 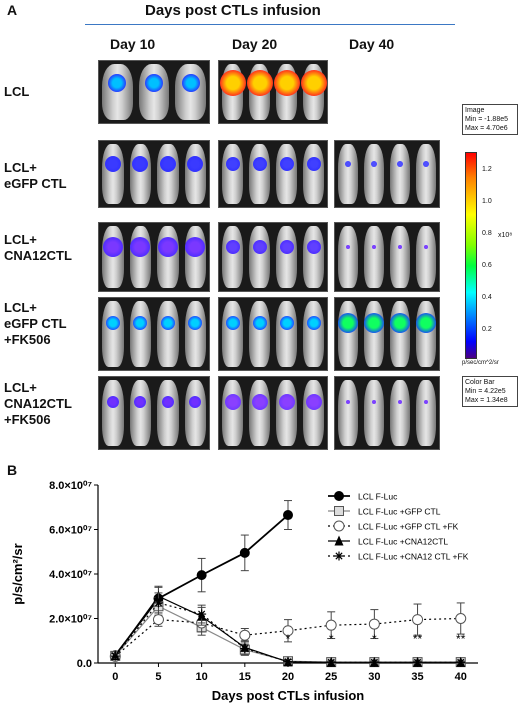 I want to click on x-tick-label: 35, so click(x=417, y=677).